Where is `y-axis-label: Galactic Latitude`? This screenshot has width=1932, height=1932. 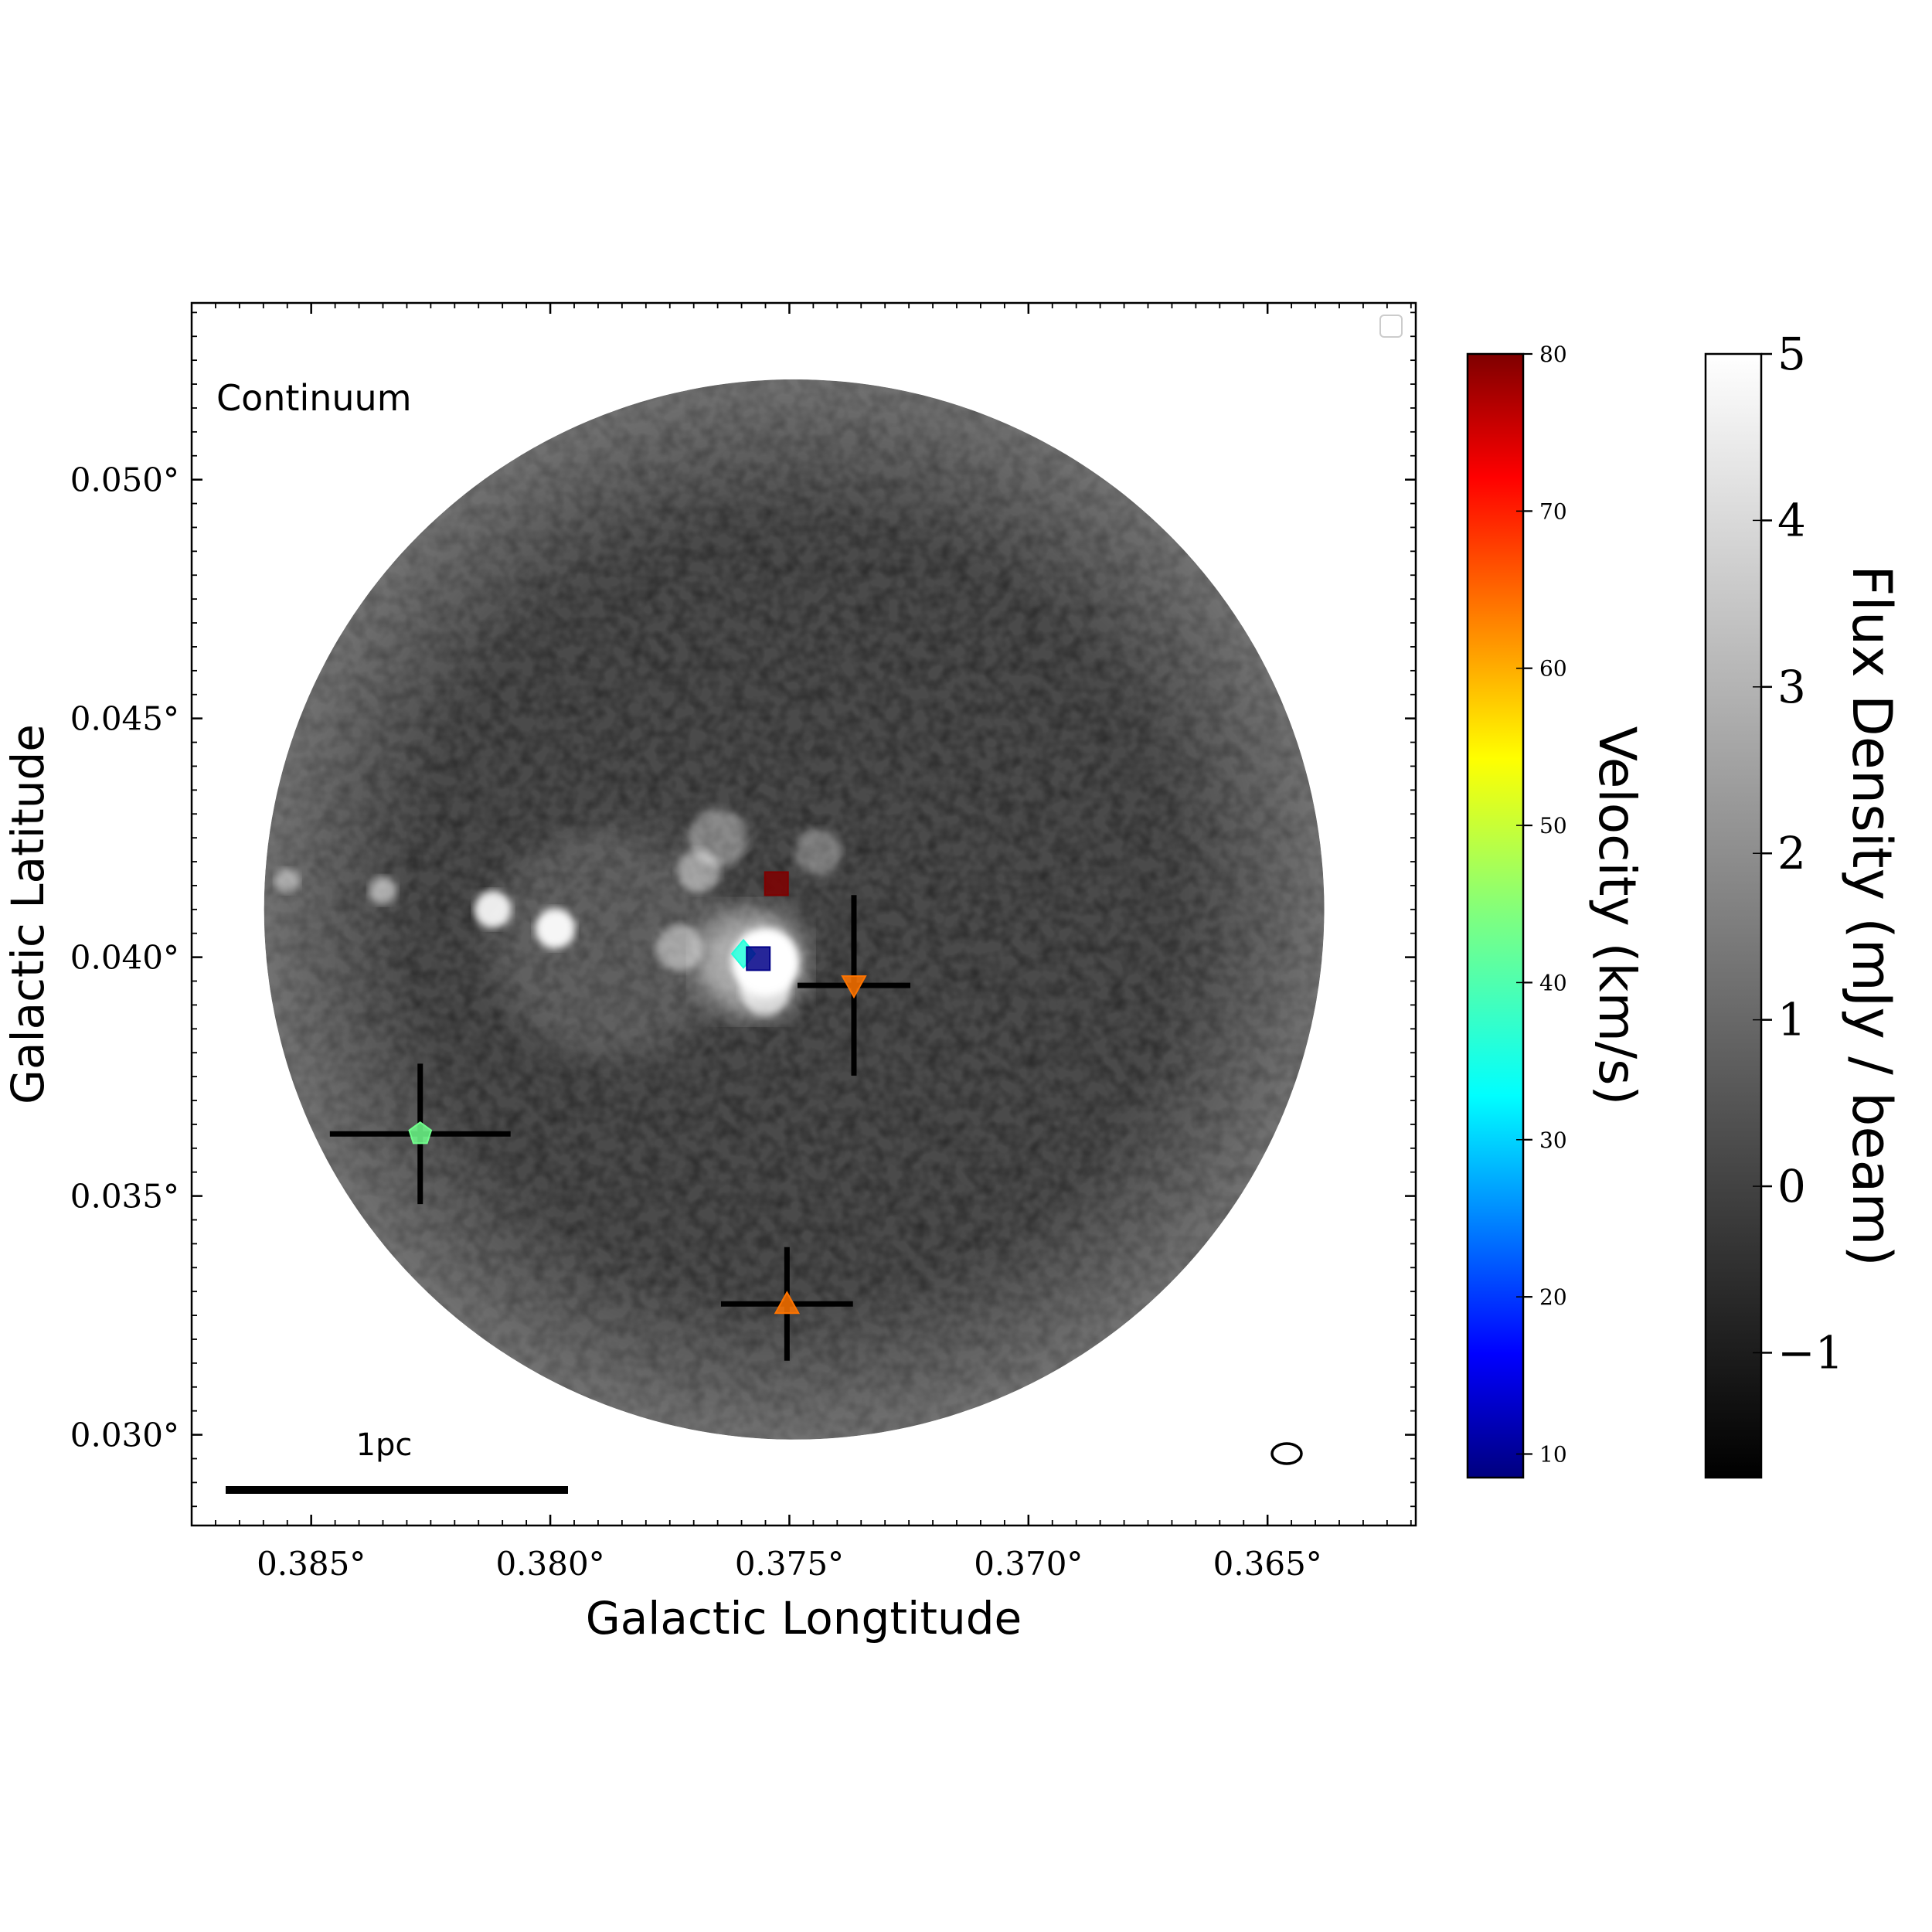
y-axis-label: Galactic Latitude is located at coordinates (28, 914).